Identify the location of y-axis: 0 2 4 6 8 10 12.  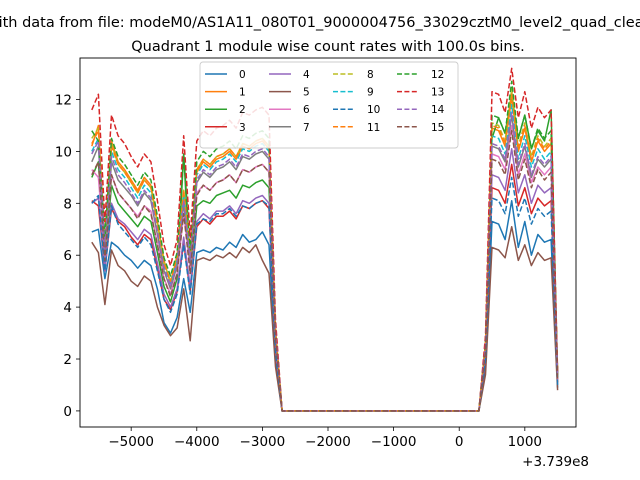
(67, 256).